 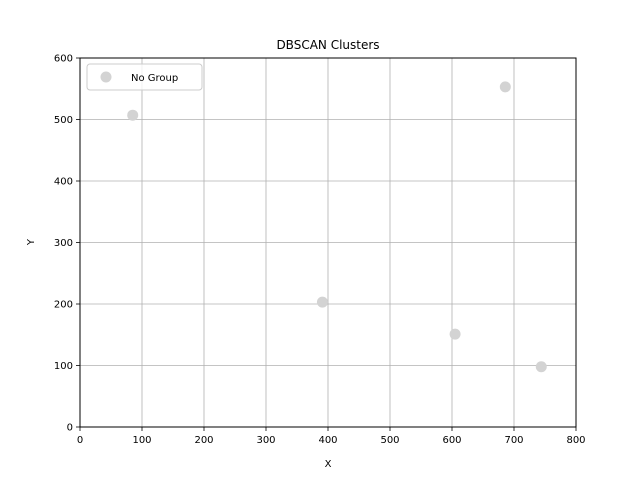 What do you see at coordinates (63, 366) in the screenshot?
I see `y-tick-label: 100` at bounding box center [63, 366].